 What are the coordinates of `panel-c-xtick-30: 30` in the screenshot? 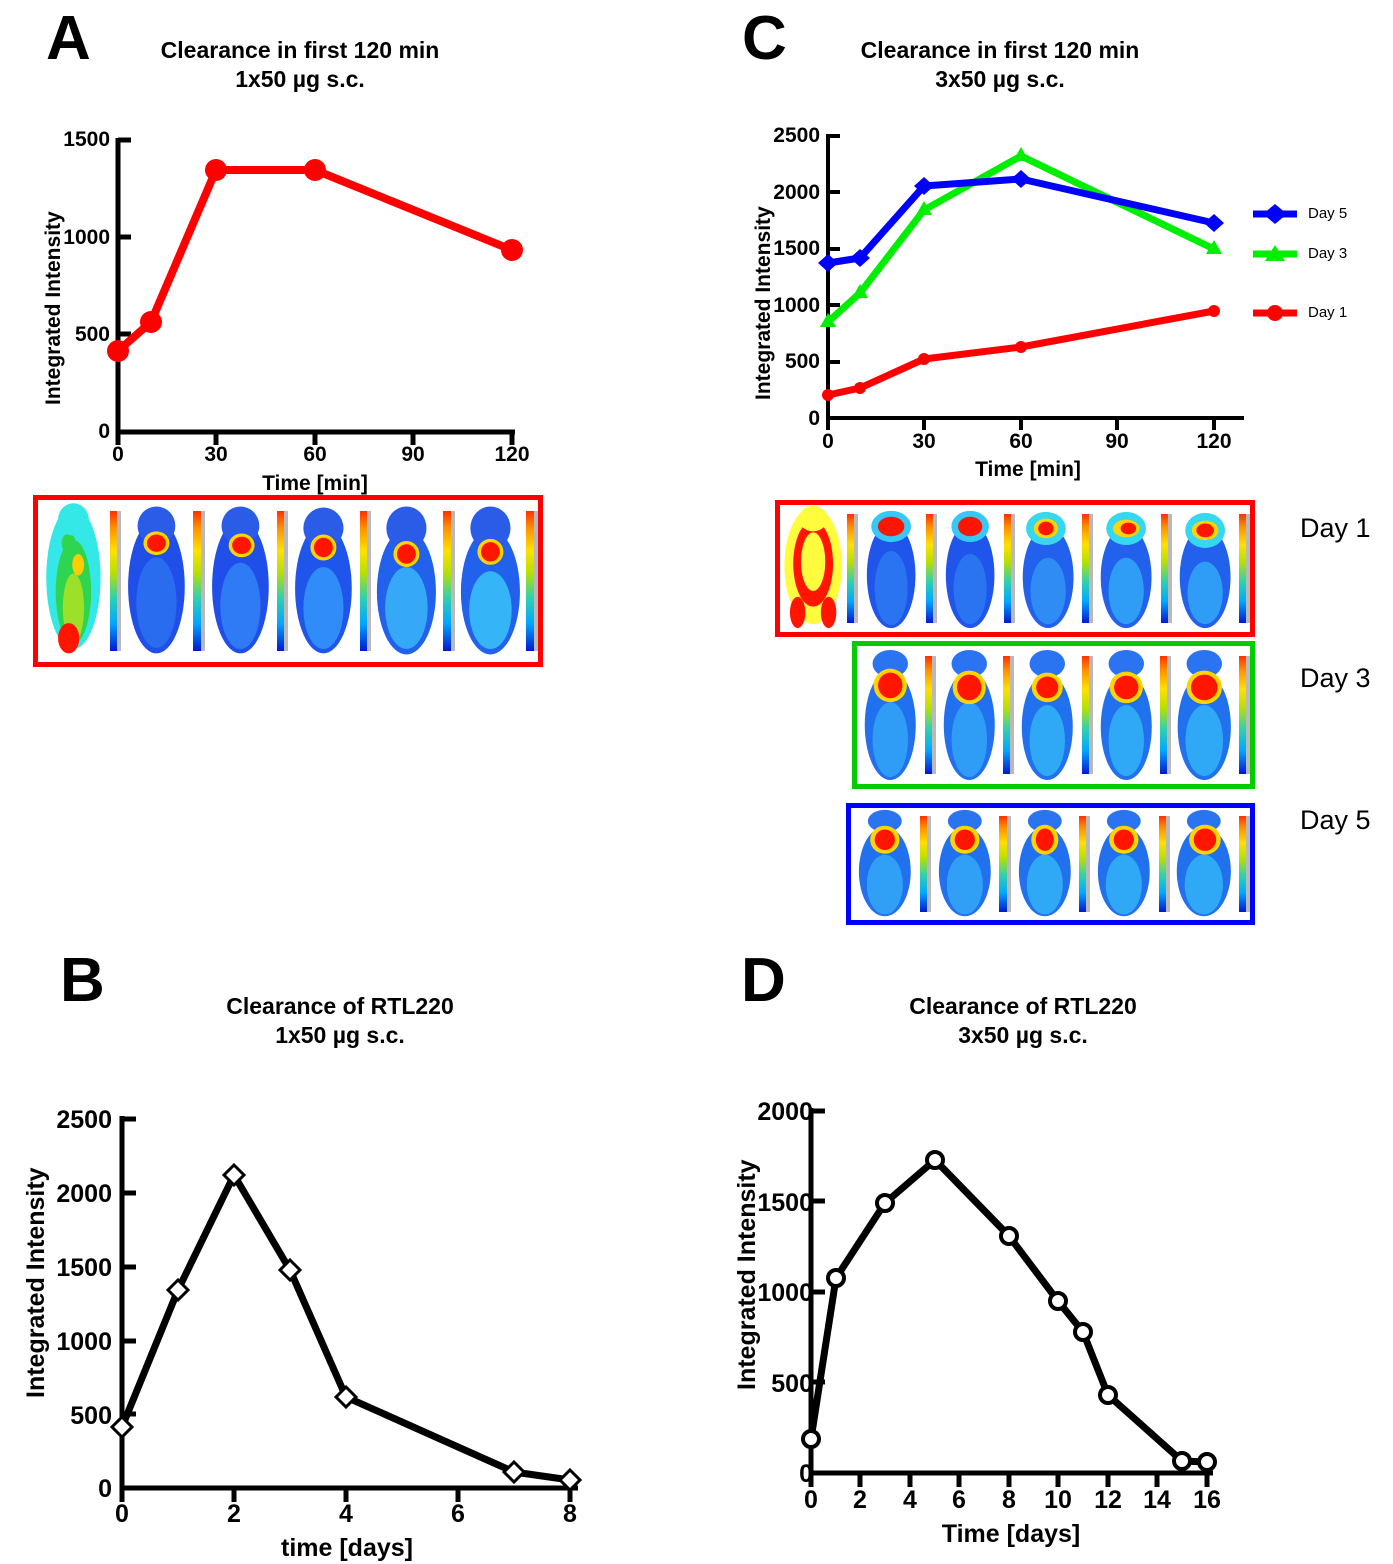 It's located at (924, 441).